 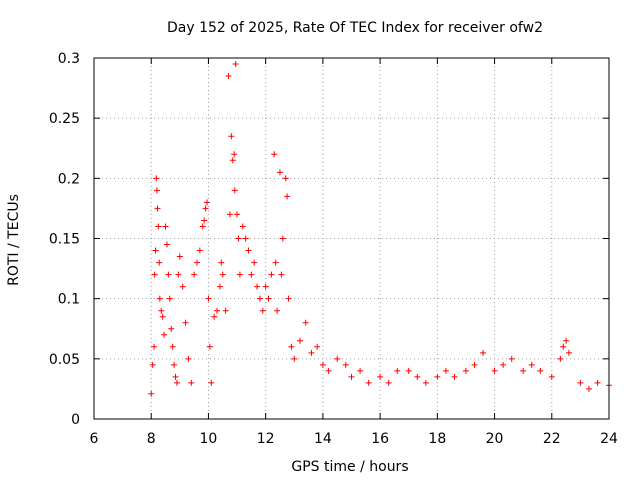 What do you see at coordinates (609, 439) in the screenshot?
I see `x-tick-label: 24` at bounding box center [609, 439].